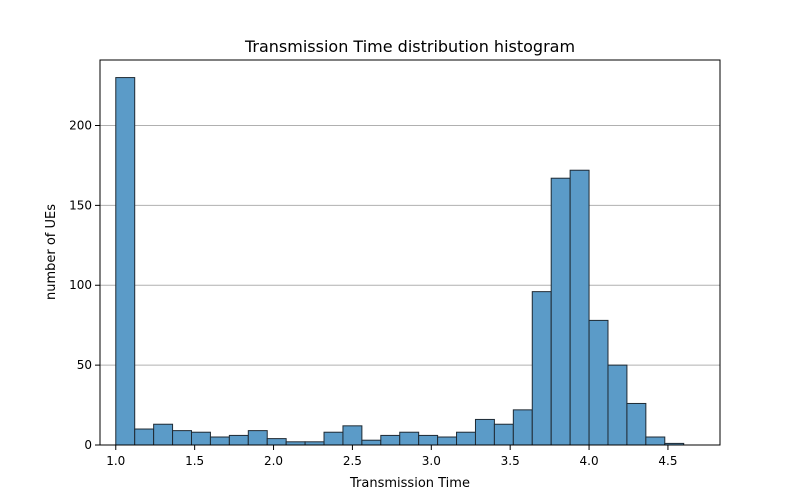  What do you see at coordinates (80, 125) in the screenshot?
I see `y-tick-label: 200` at bounding box center [80, 125].